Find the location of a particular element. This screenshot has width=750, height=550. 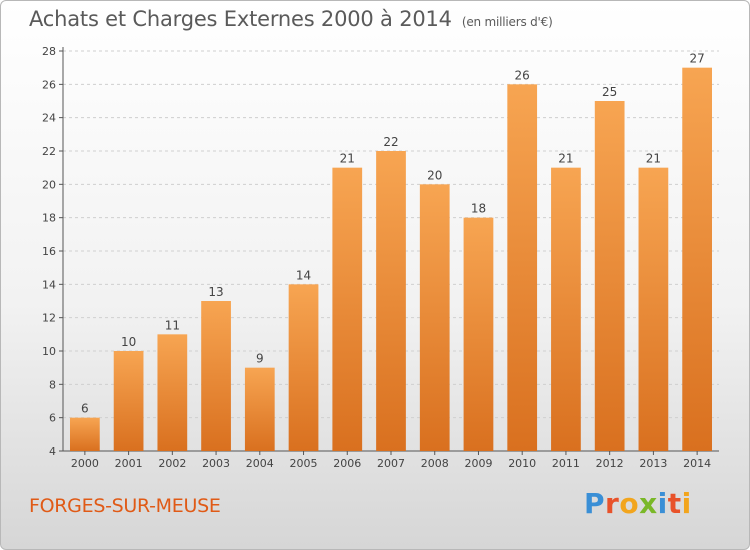

logo-letter: o is located at coordinates (629, 503).